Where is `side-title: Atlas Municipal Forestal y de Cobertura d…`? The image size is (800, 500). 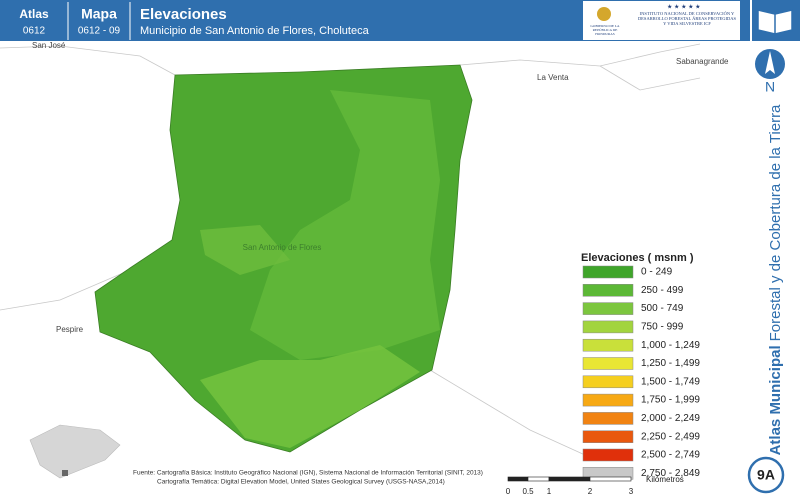
side-title: Atlas Municipal Forestal y de Cobertura d… is located at coordinates (775, 279).